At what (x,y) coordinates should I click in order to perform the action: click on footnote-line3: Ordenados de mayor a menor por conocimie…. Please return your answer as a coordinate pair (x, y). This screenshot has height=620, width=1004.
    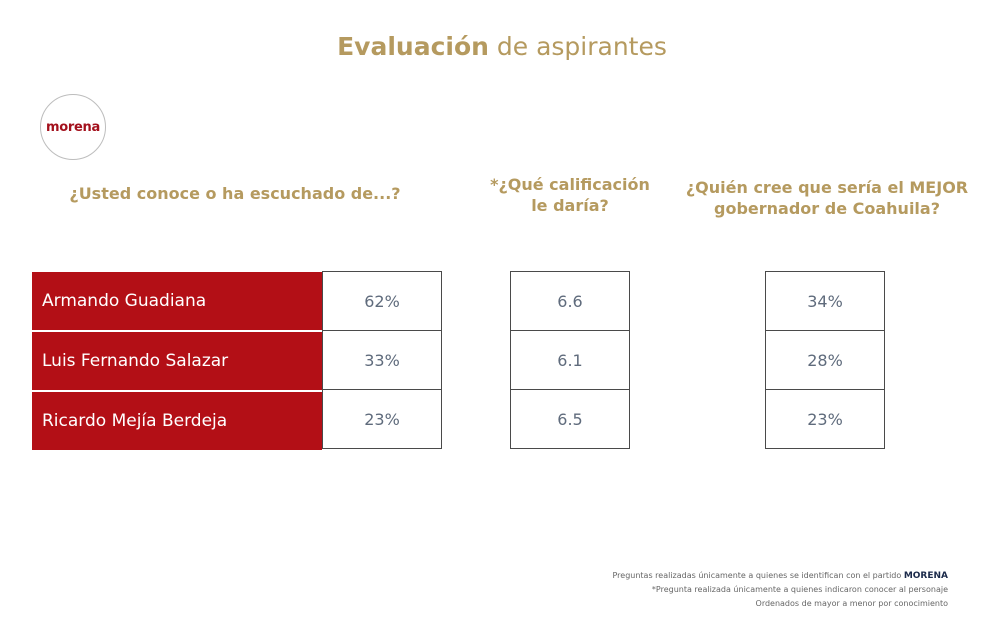
    Looking at the image, I should click on (851, 603).